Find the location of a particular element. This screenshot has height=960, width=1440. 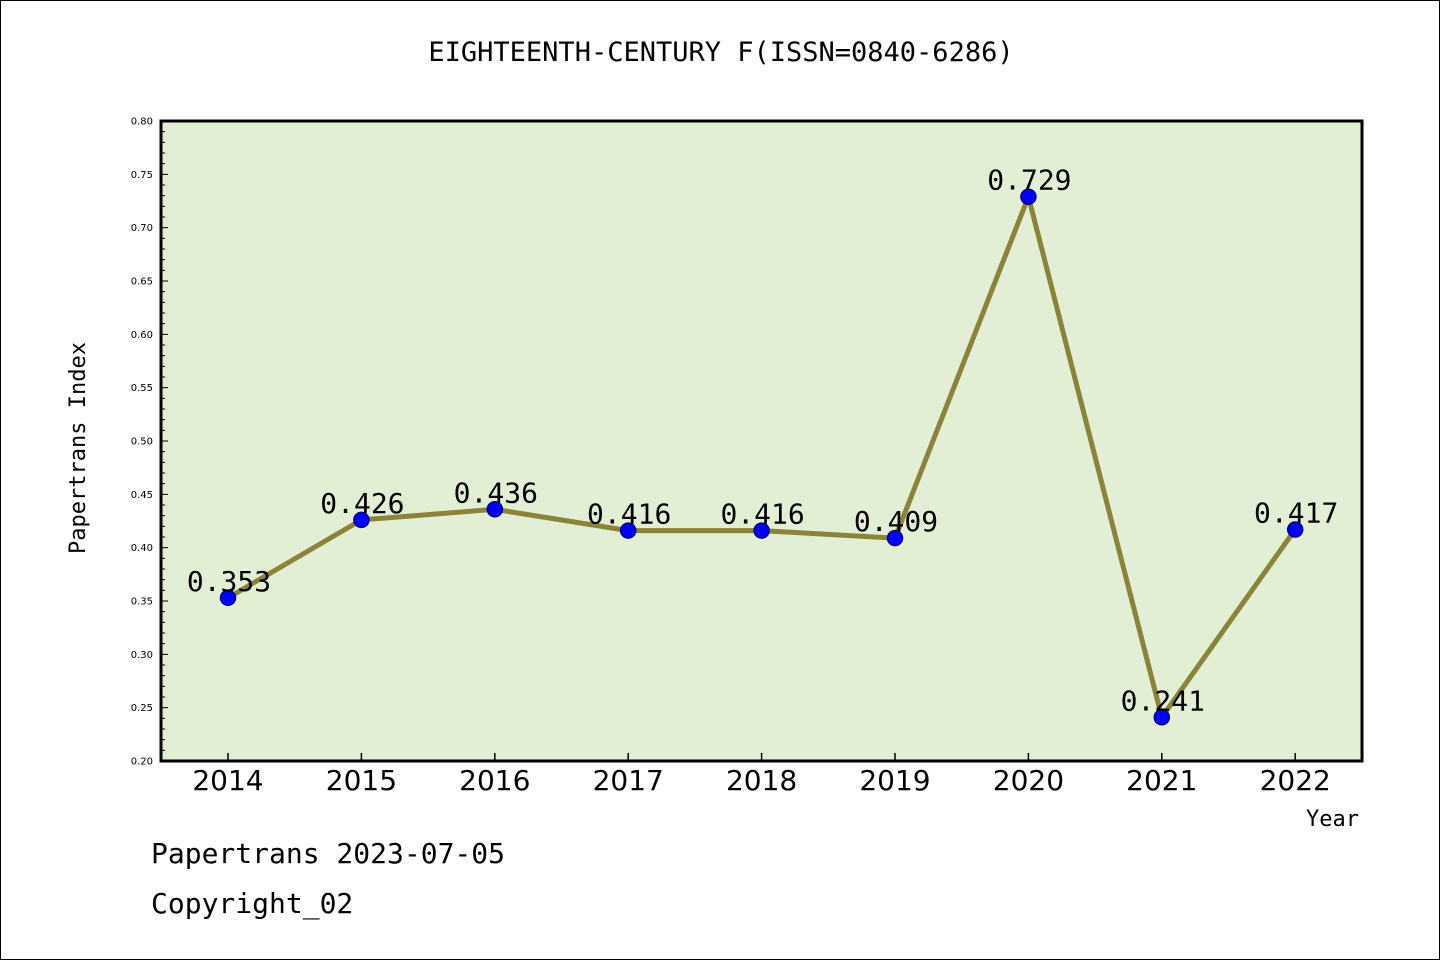

data-label: 0.353 is located at coordinates (229, 581).